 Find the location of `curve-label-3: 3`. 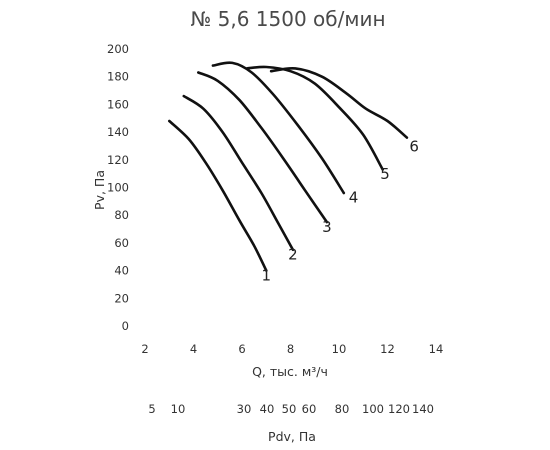

curve-label-3: 3 is located at coordinates (327, 227).